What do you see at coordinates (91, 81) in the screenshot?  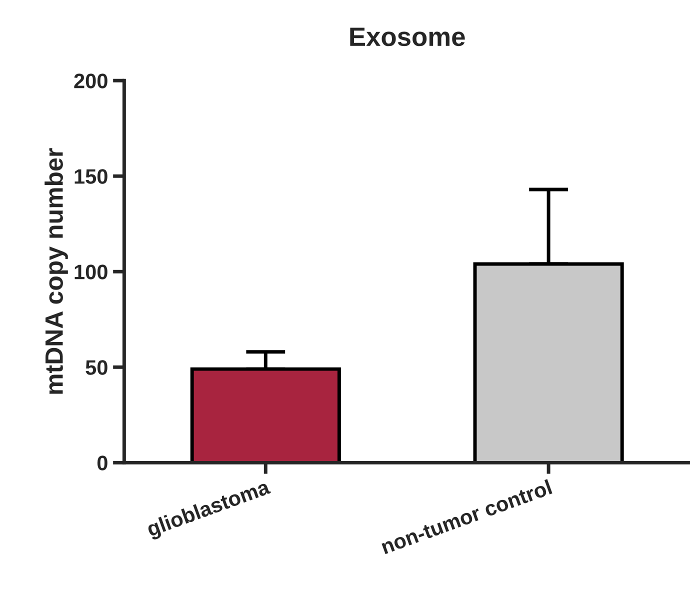 I see `y-tick-label: 200` at bounding box center [91, 81].